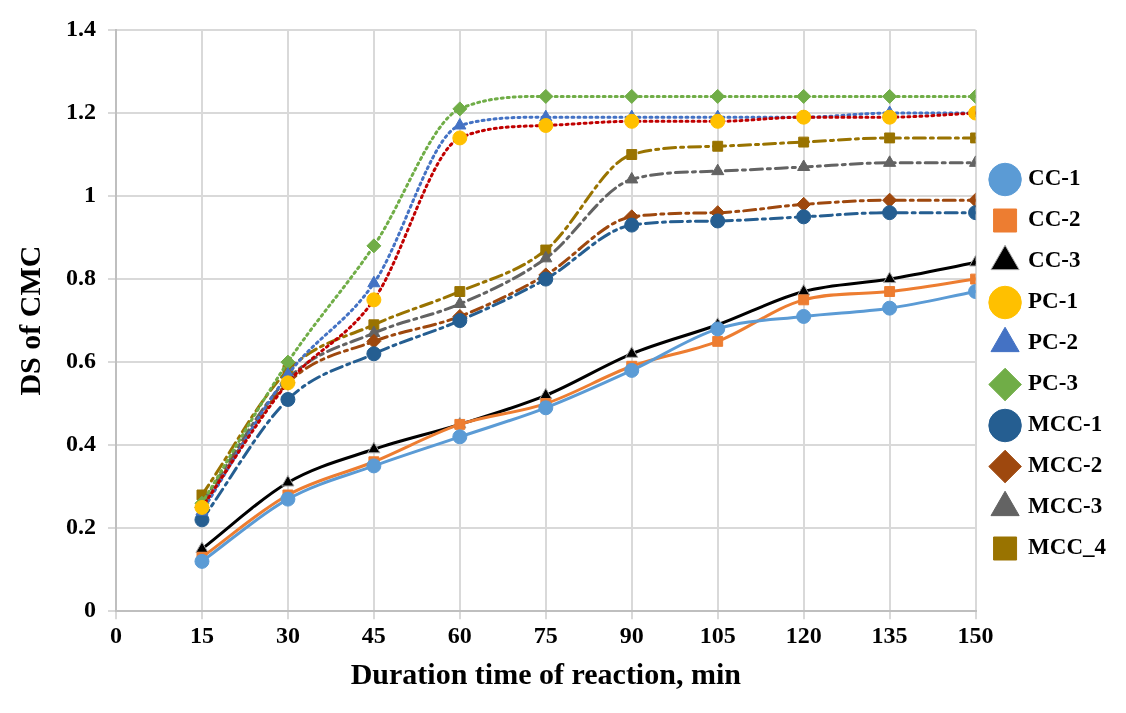 This screenshot has height=713, width=1126. I want to click on legend-label: MCC-1, so click(1065, 424).